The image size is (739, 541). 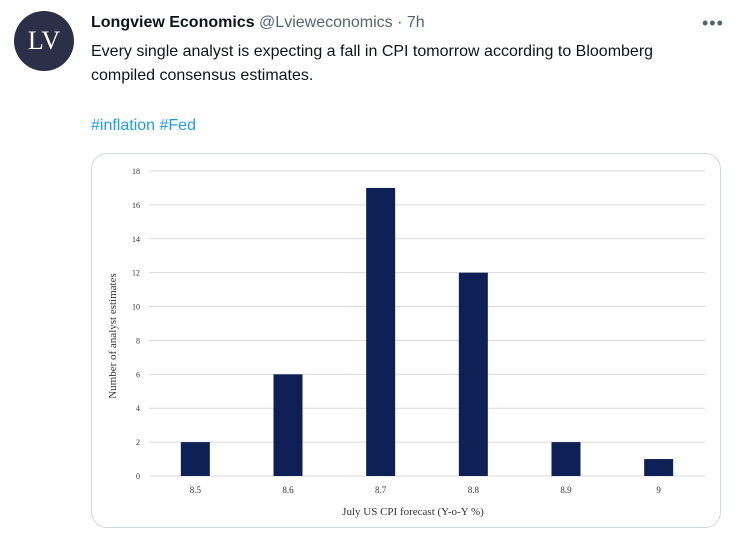 I want to click on avatar: LV, so click(x=44, y=41).